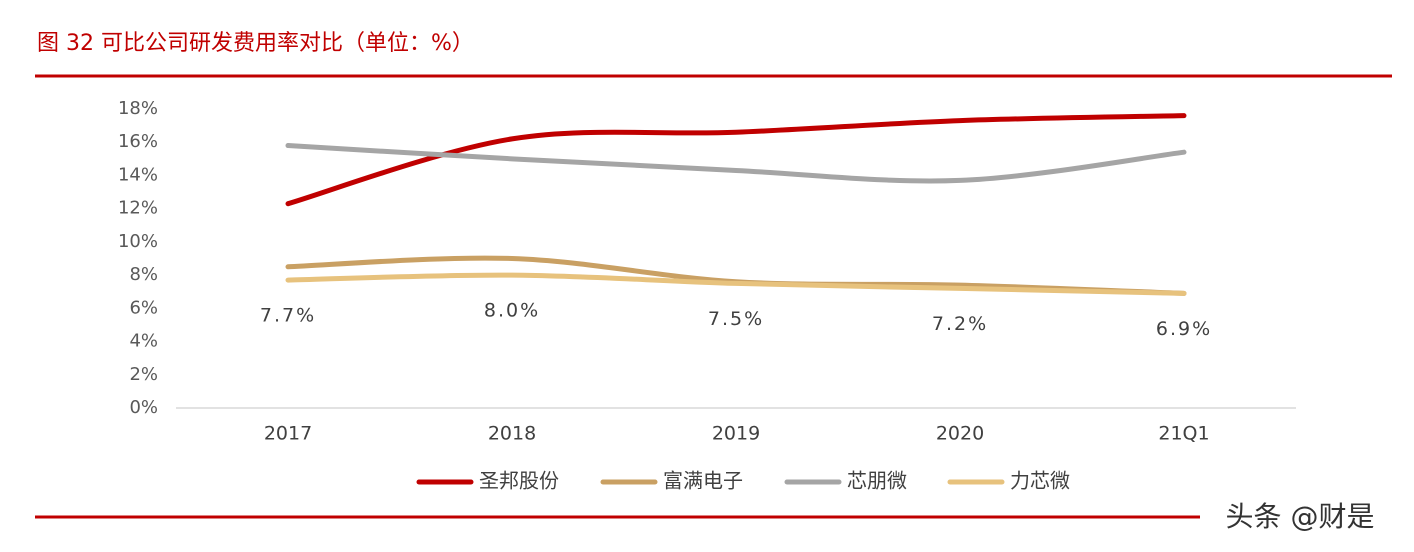  Describe the element at coordinates (138, 174) in the screenshot. I see `y-tick-label: 14%` at that location.